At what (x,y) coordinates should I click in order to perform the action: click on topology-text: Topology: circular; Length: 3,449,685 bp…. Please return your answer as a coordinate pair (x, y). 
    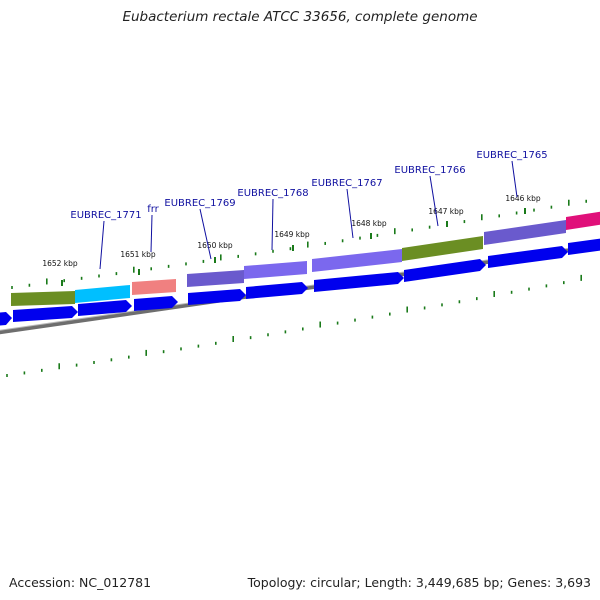
    Looking at the image, I should click on (419, 582).